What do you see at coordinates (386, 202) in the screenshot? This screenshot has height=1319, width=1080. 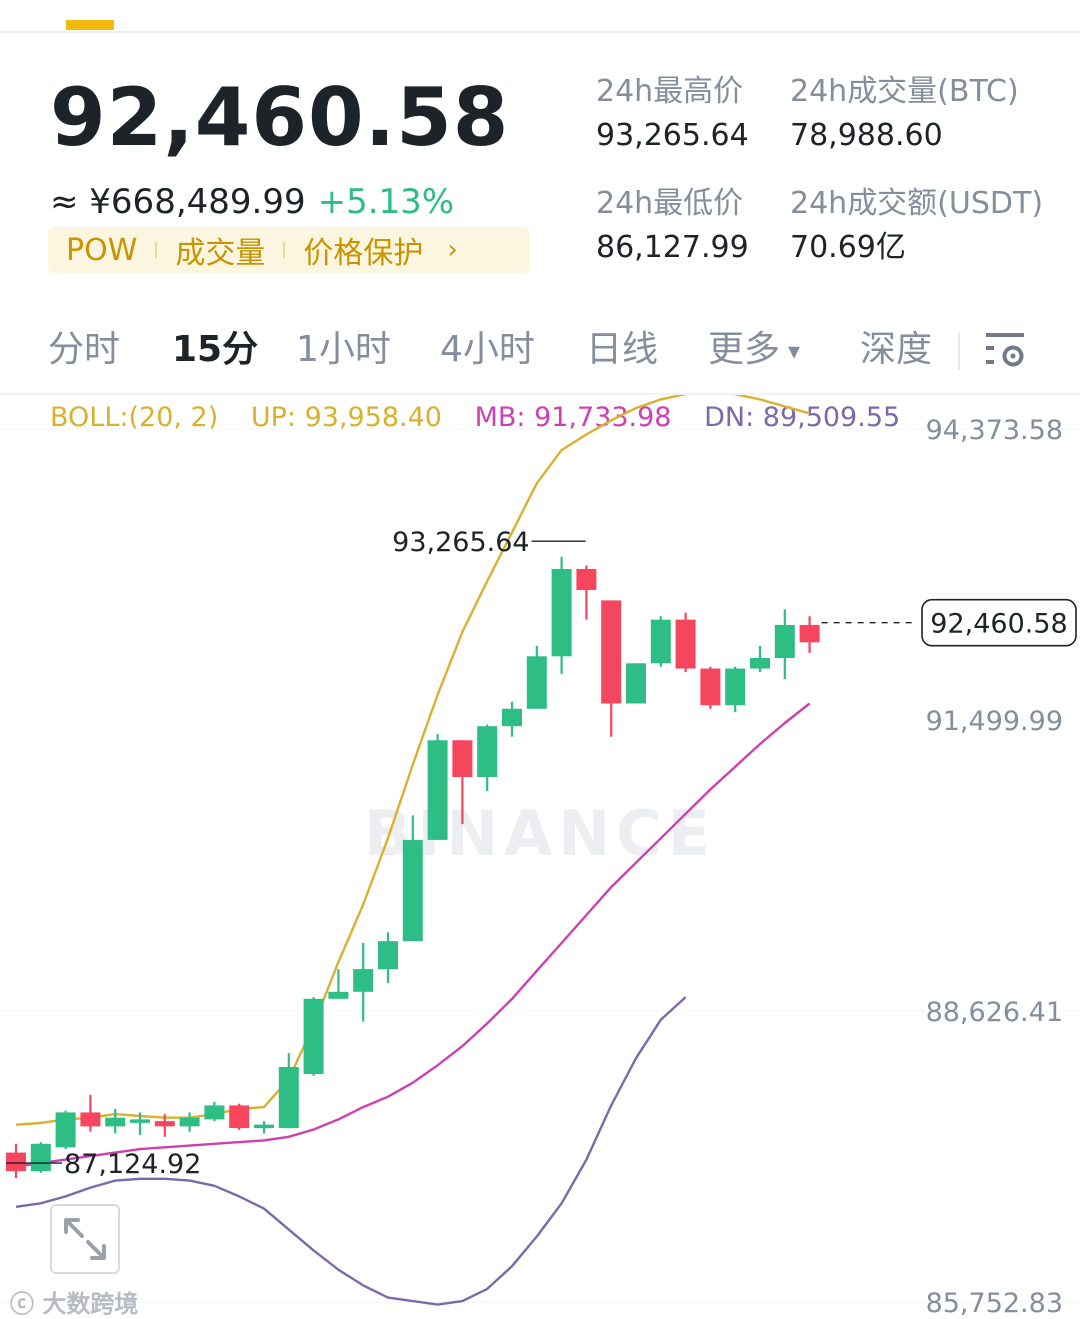 I see `price-change-percent: +5.13%` at bounding box center [386, 202].